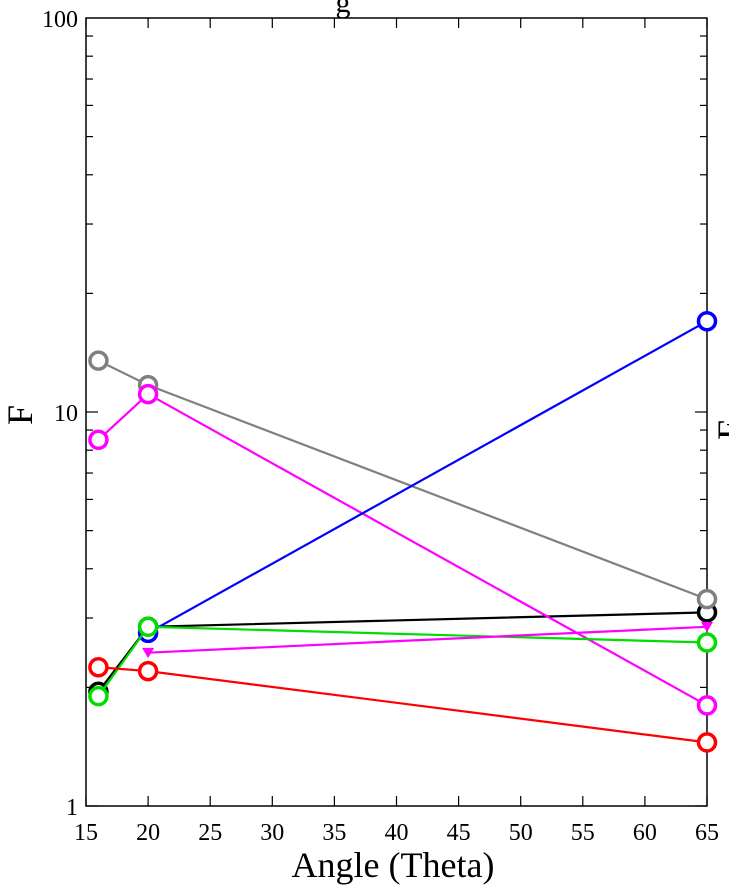  What do you see at coordinates (393, 865) in the screenshot?
I see `x-axis-label: Angle (Theta)` at bounding box center [393, 865].